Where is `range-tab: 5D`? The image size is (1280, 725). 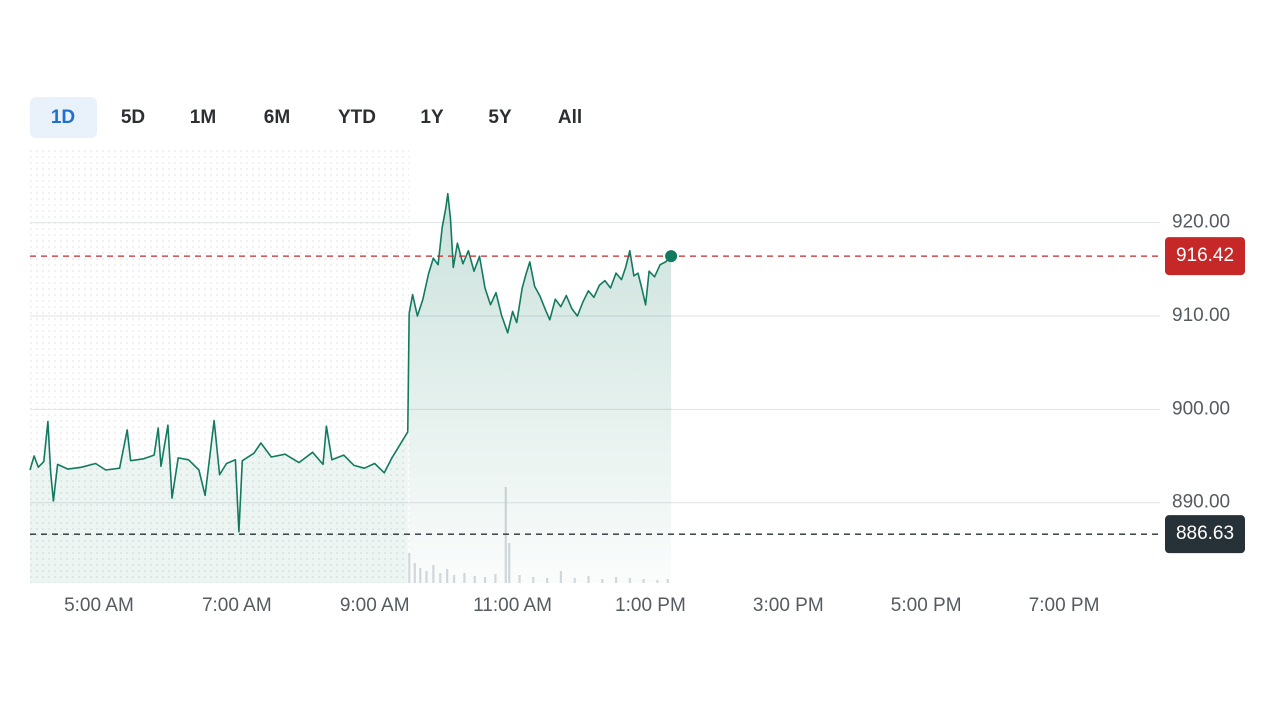 range-tab: 5D is located at coordinates (133, 117).